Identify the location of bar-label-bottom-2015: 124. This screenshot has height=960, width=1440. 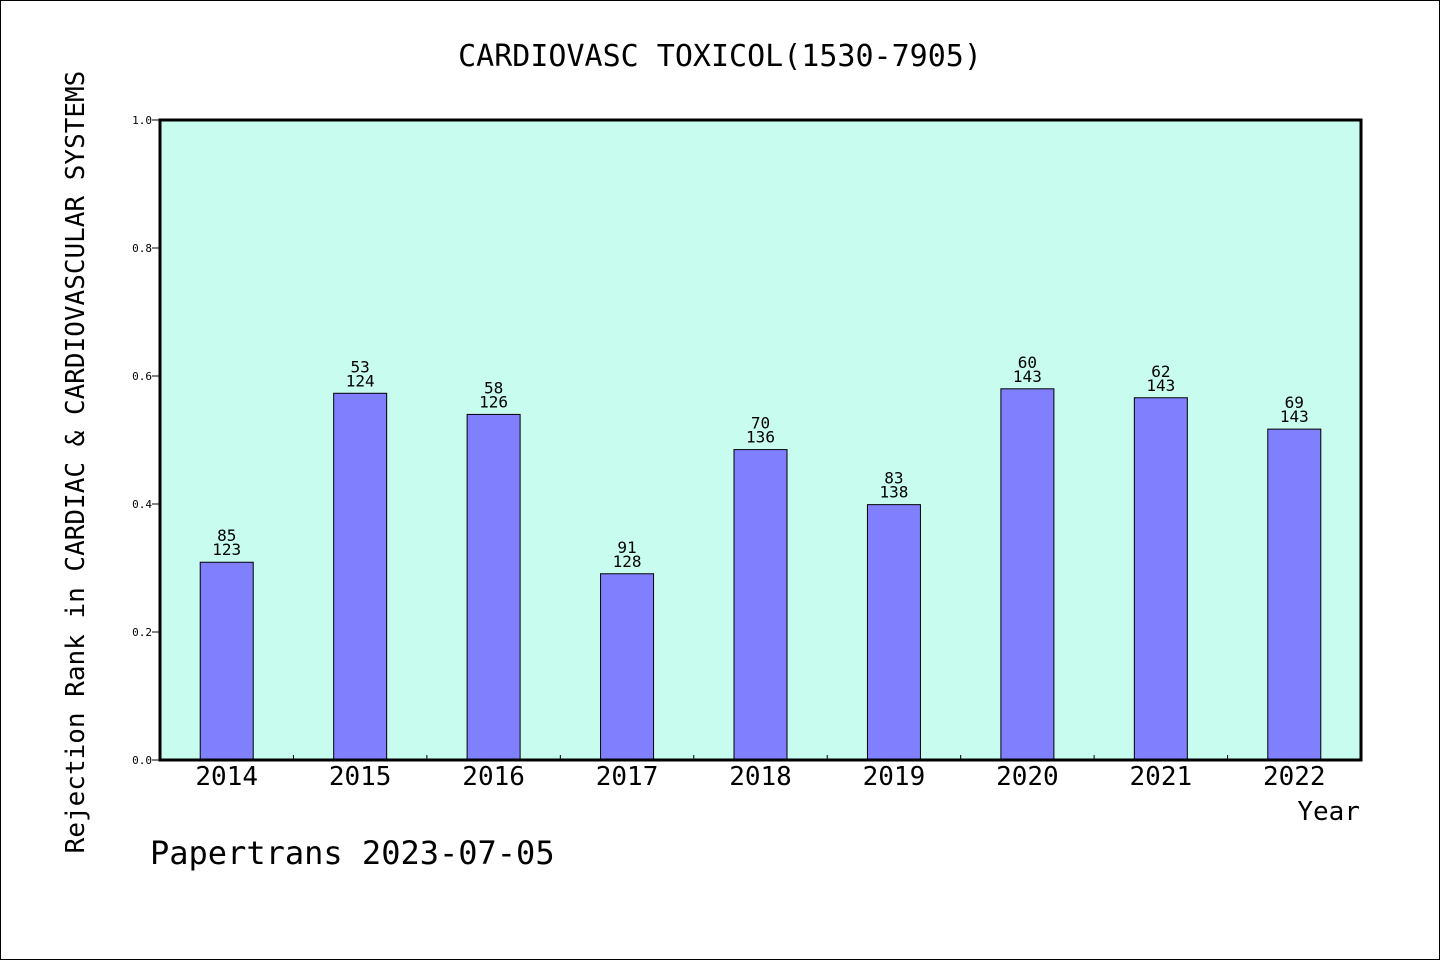
(360, 380).